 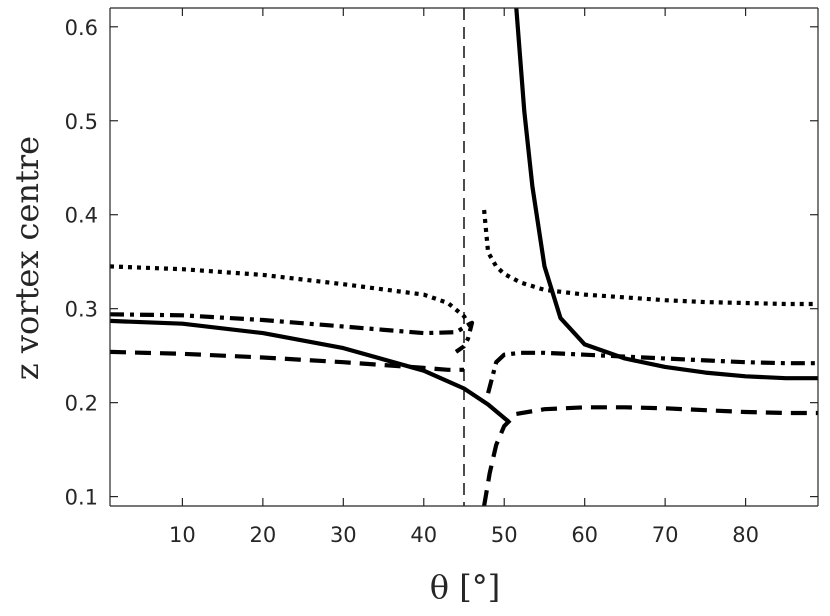 I want to click on y-tick-label: 0.6, so click(x=81, y=28).